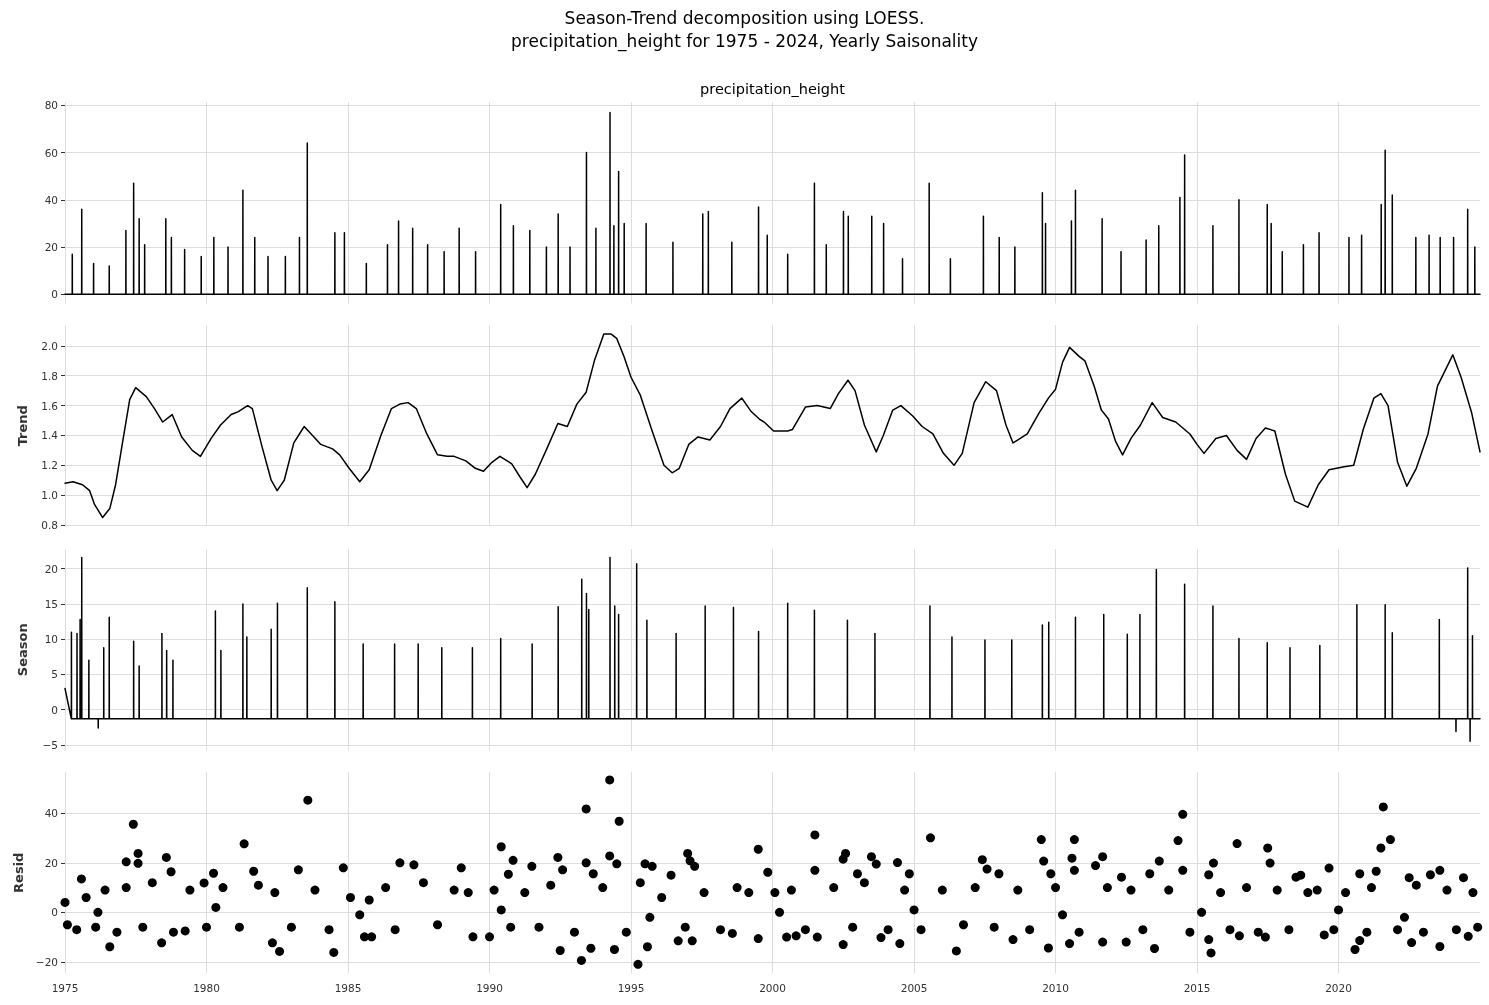  What do you see at coordinates (744, 18) in the screenshot?
I see `chart-title: Season-Trend decomposition using LOESS.` at bounding box center [744, 18].